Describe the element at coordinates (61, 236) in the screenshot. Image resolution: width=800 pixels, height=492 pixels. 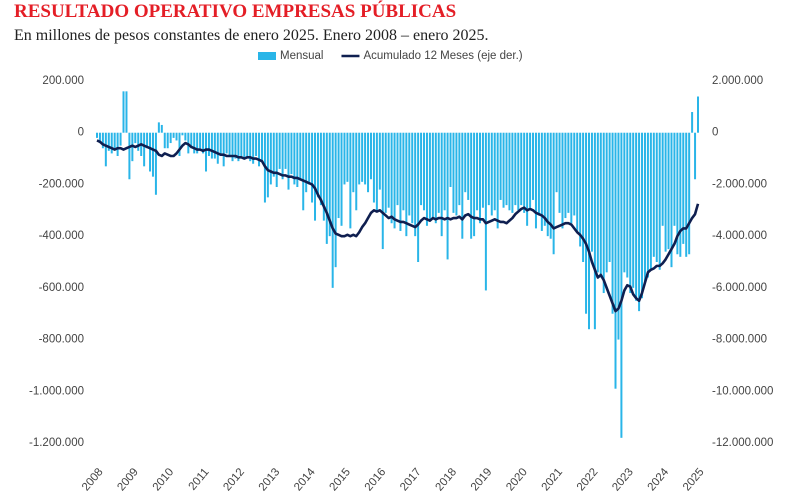
I see `y-tick-label: -400.000` at that location.